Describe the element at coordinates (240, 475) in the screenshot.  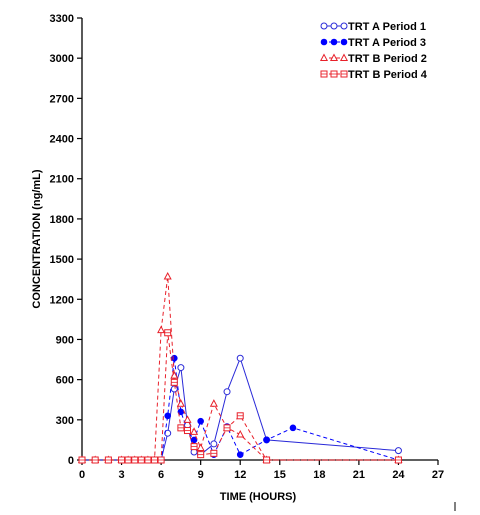
I see `x-tick-label: 12` at that location.